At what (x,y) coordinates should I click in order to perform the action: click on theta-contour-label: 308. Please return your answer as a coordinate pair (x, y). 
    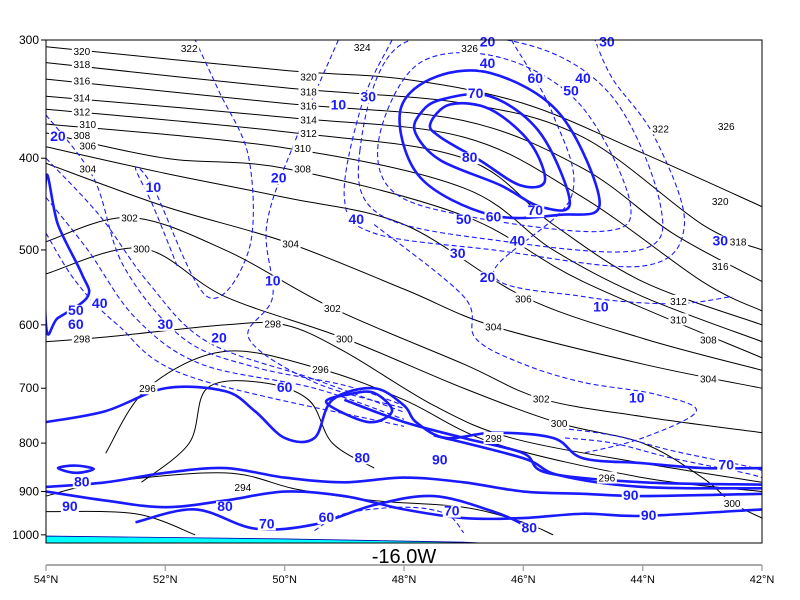
    Looking at the image, I should click on (302, 169).